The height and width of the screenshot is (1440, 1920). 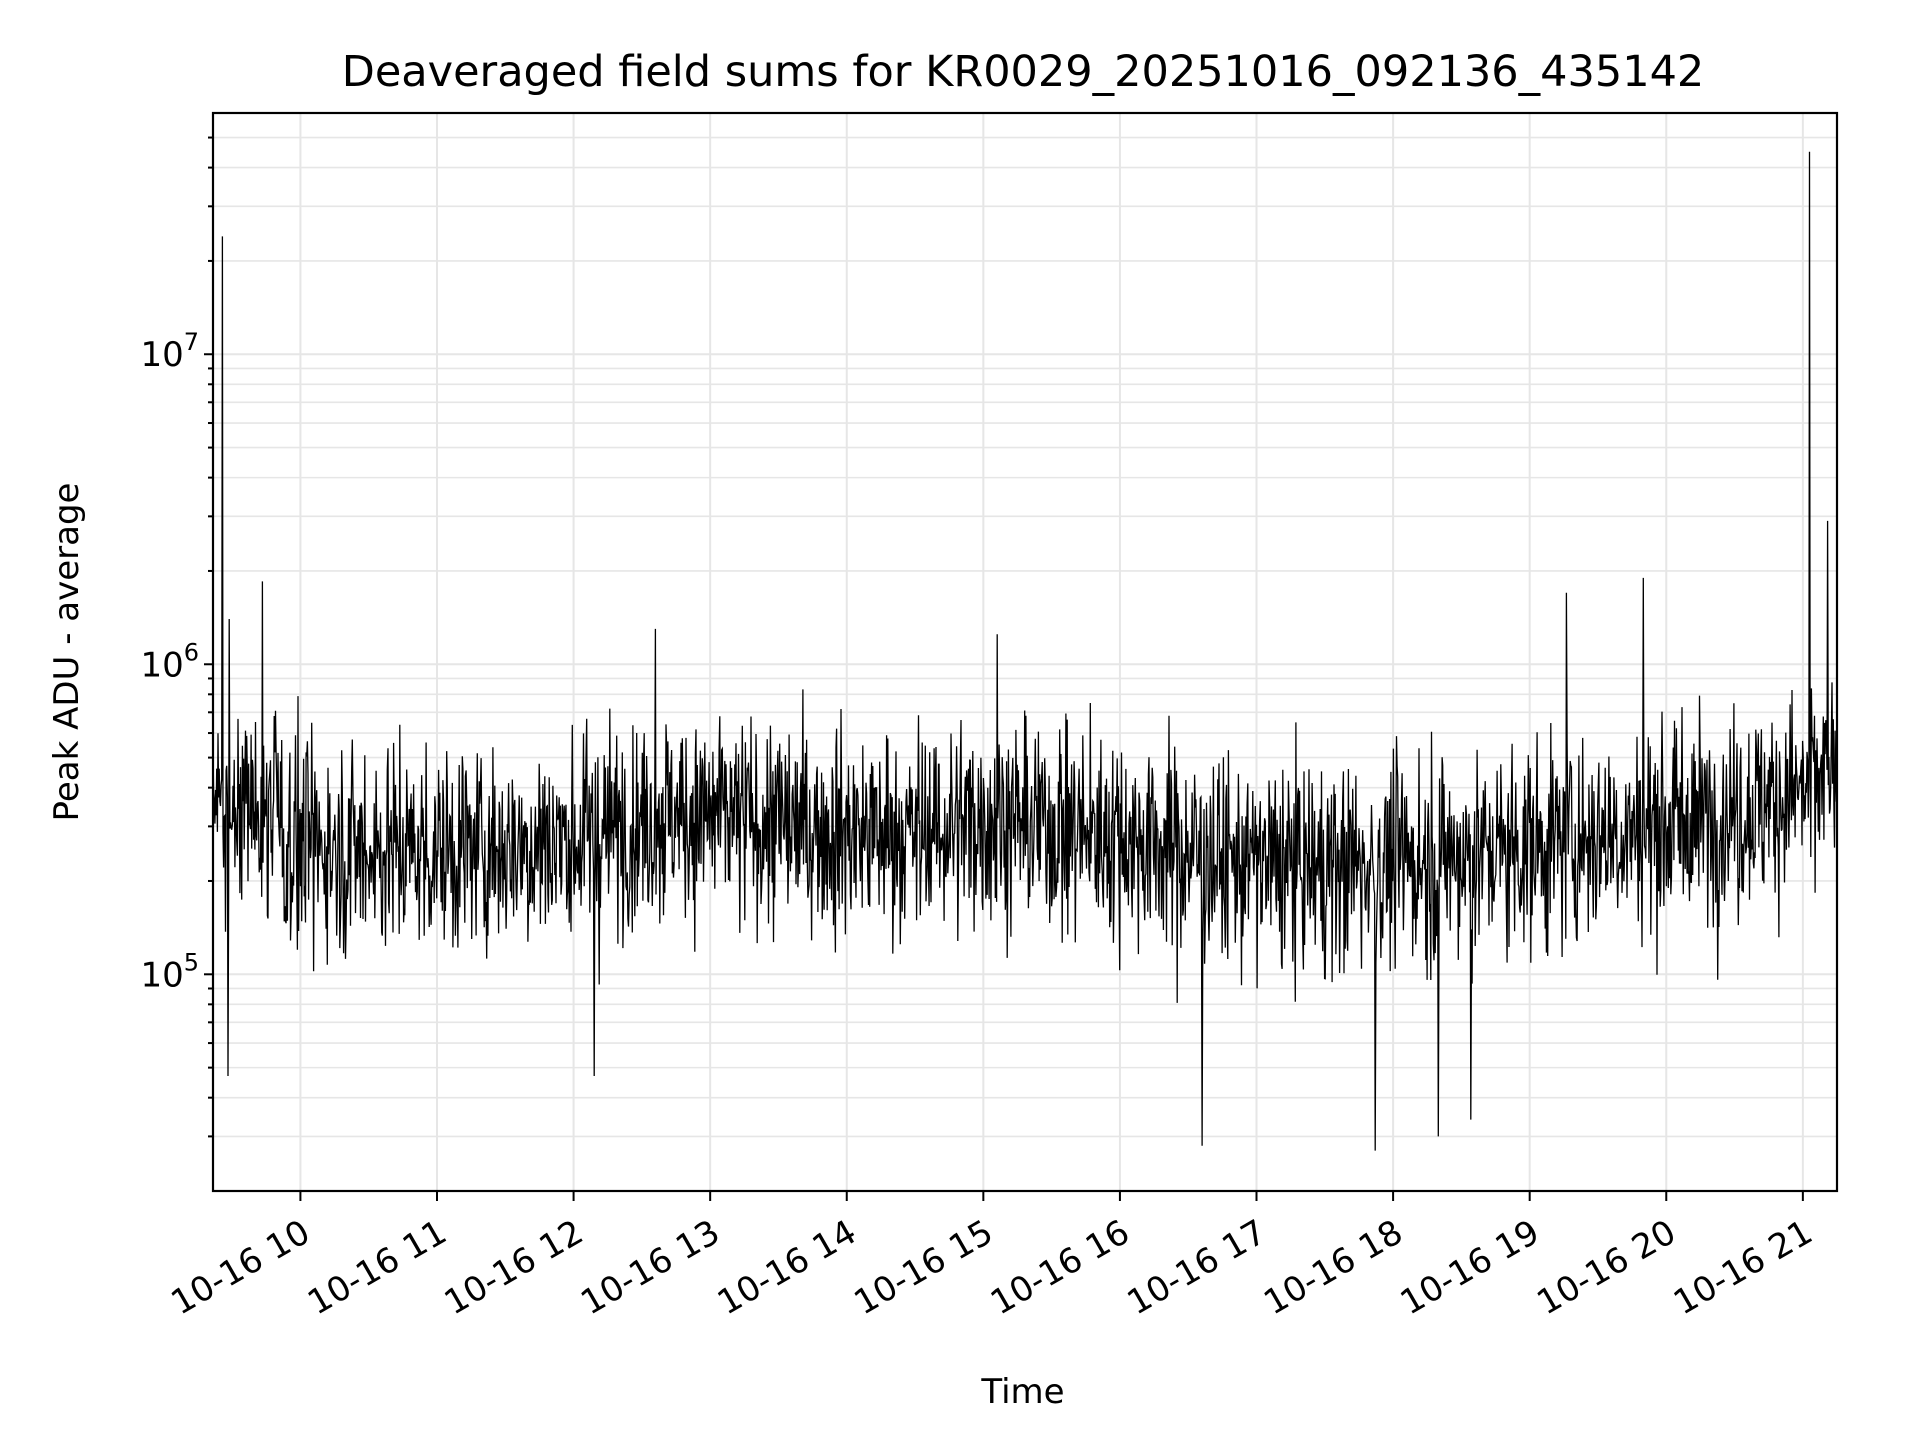 What do you see at coordinates (1197, 1267) in the screenshot?
I see `x-tick-label: 10-16 17` at bounding box center [1197, 1267].